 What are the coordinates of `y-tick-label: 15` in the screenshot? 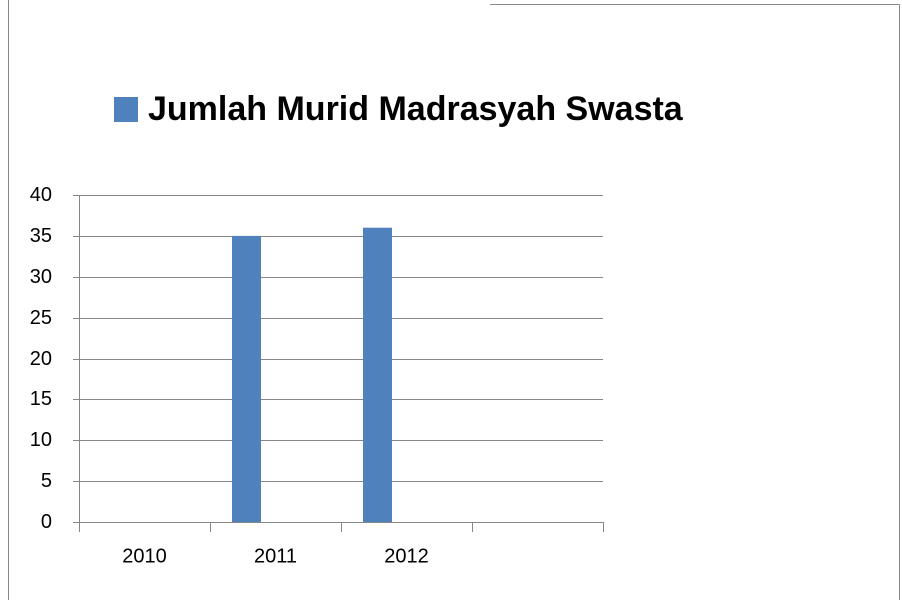 It's located at (41, 399).